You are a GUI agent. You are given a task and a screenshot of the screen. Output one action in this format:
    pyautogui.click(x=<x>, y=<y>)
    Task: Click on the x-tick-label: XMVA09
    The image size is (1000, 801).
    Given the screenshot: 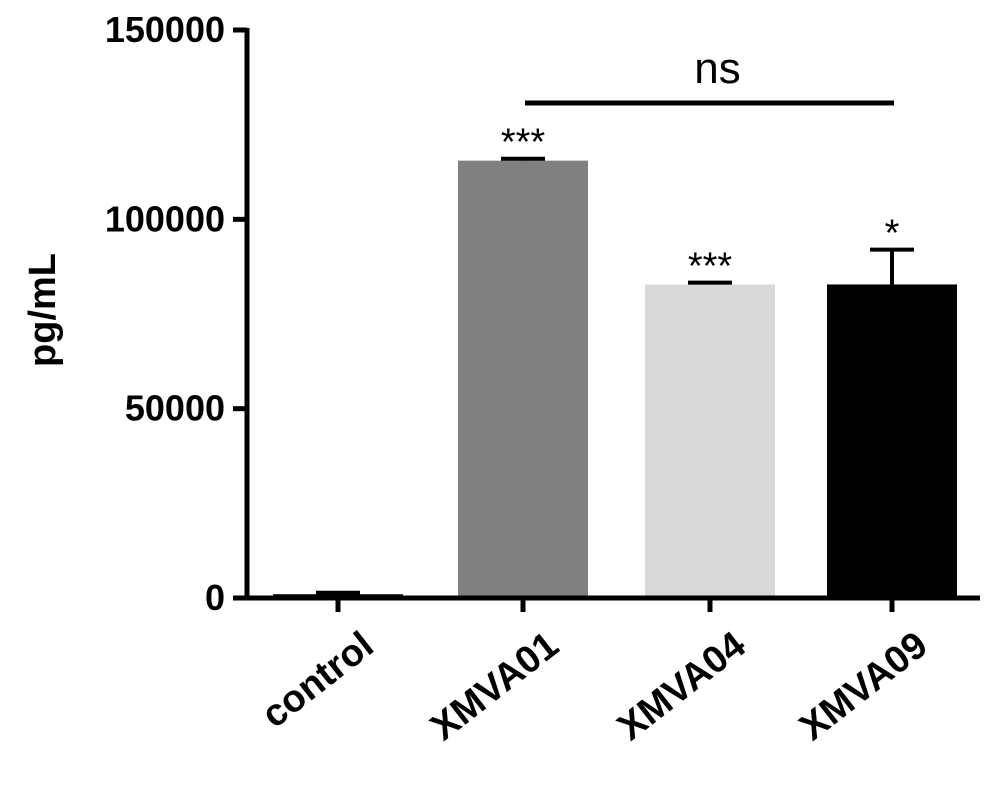 What is the action you would take?
    pyautogui.click(x=863, y=686)
    